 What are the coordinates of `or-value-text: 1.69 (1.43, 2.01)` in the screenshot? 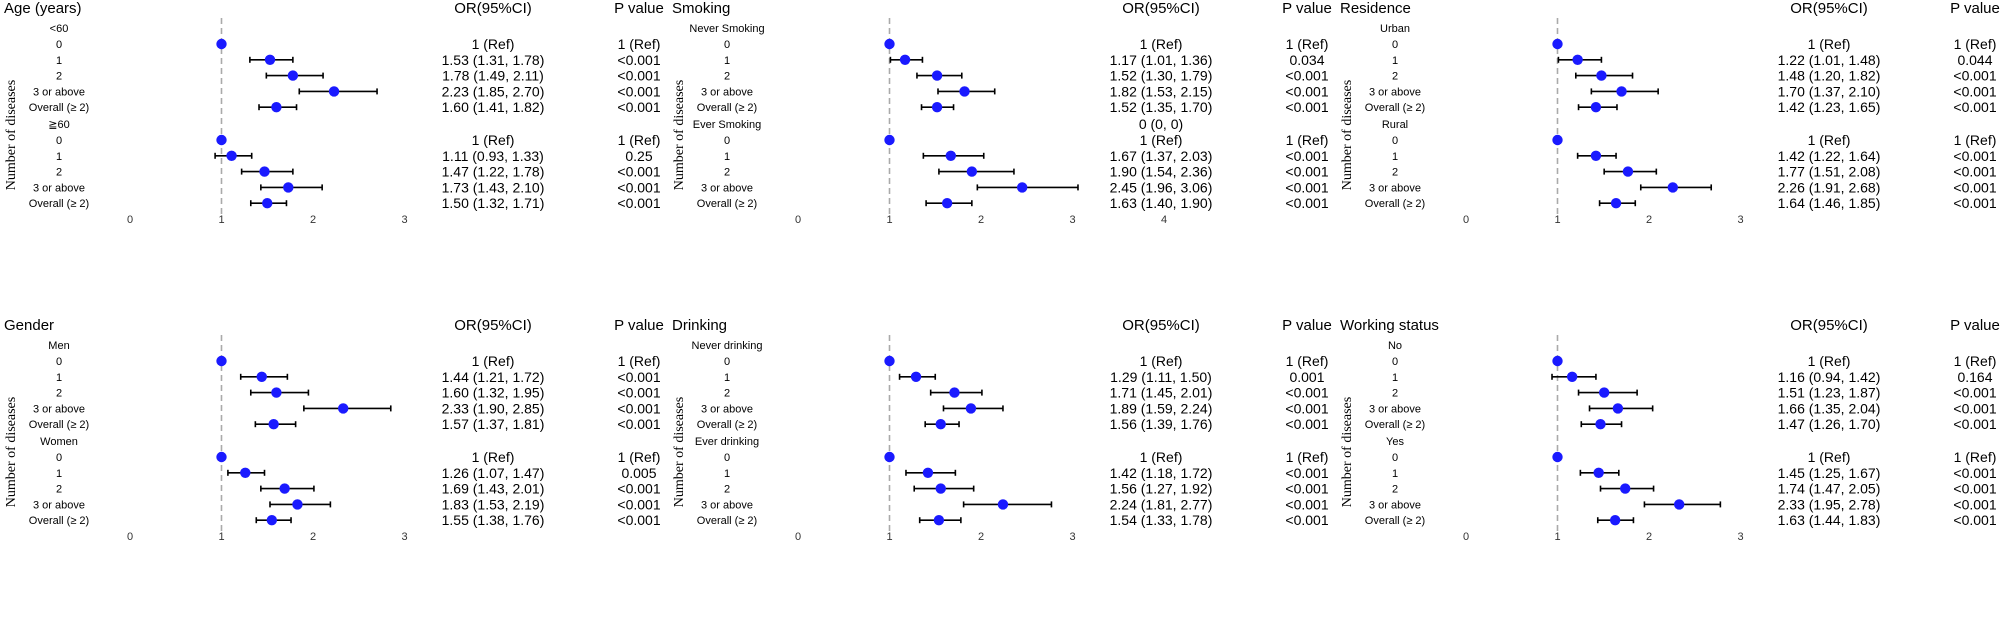 It's located at (493, 489).